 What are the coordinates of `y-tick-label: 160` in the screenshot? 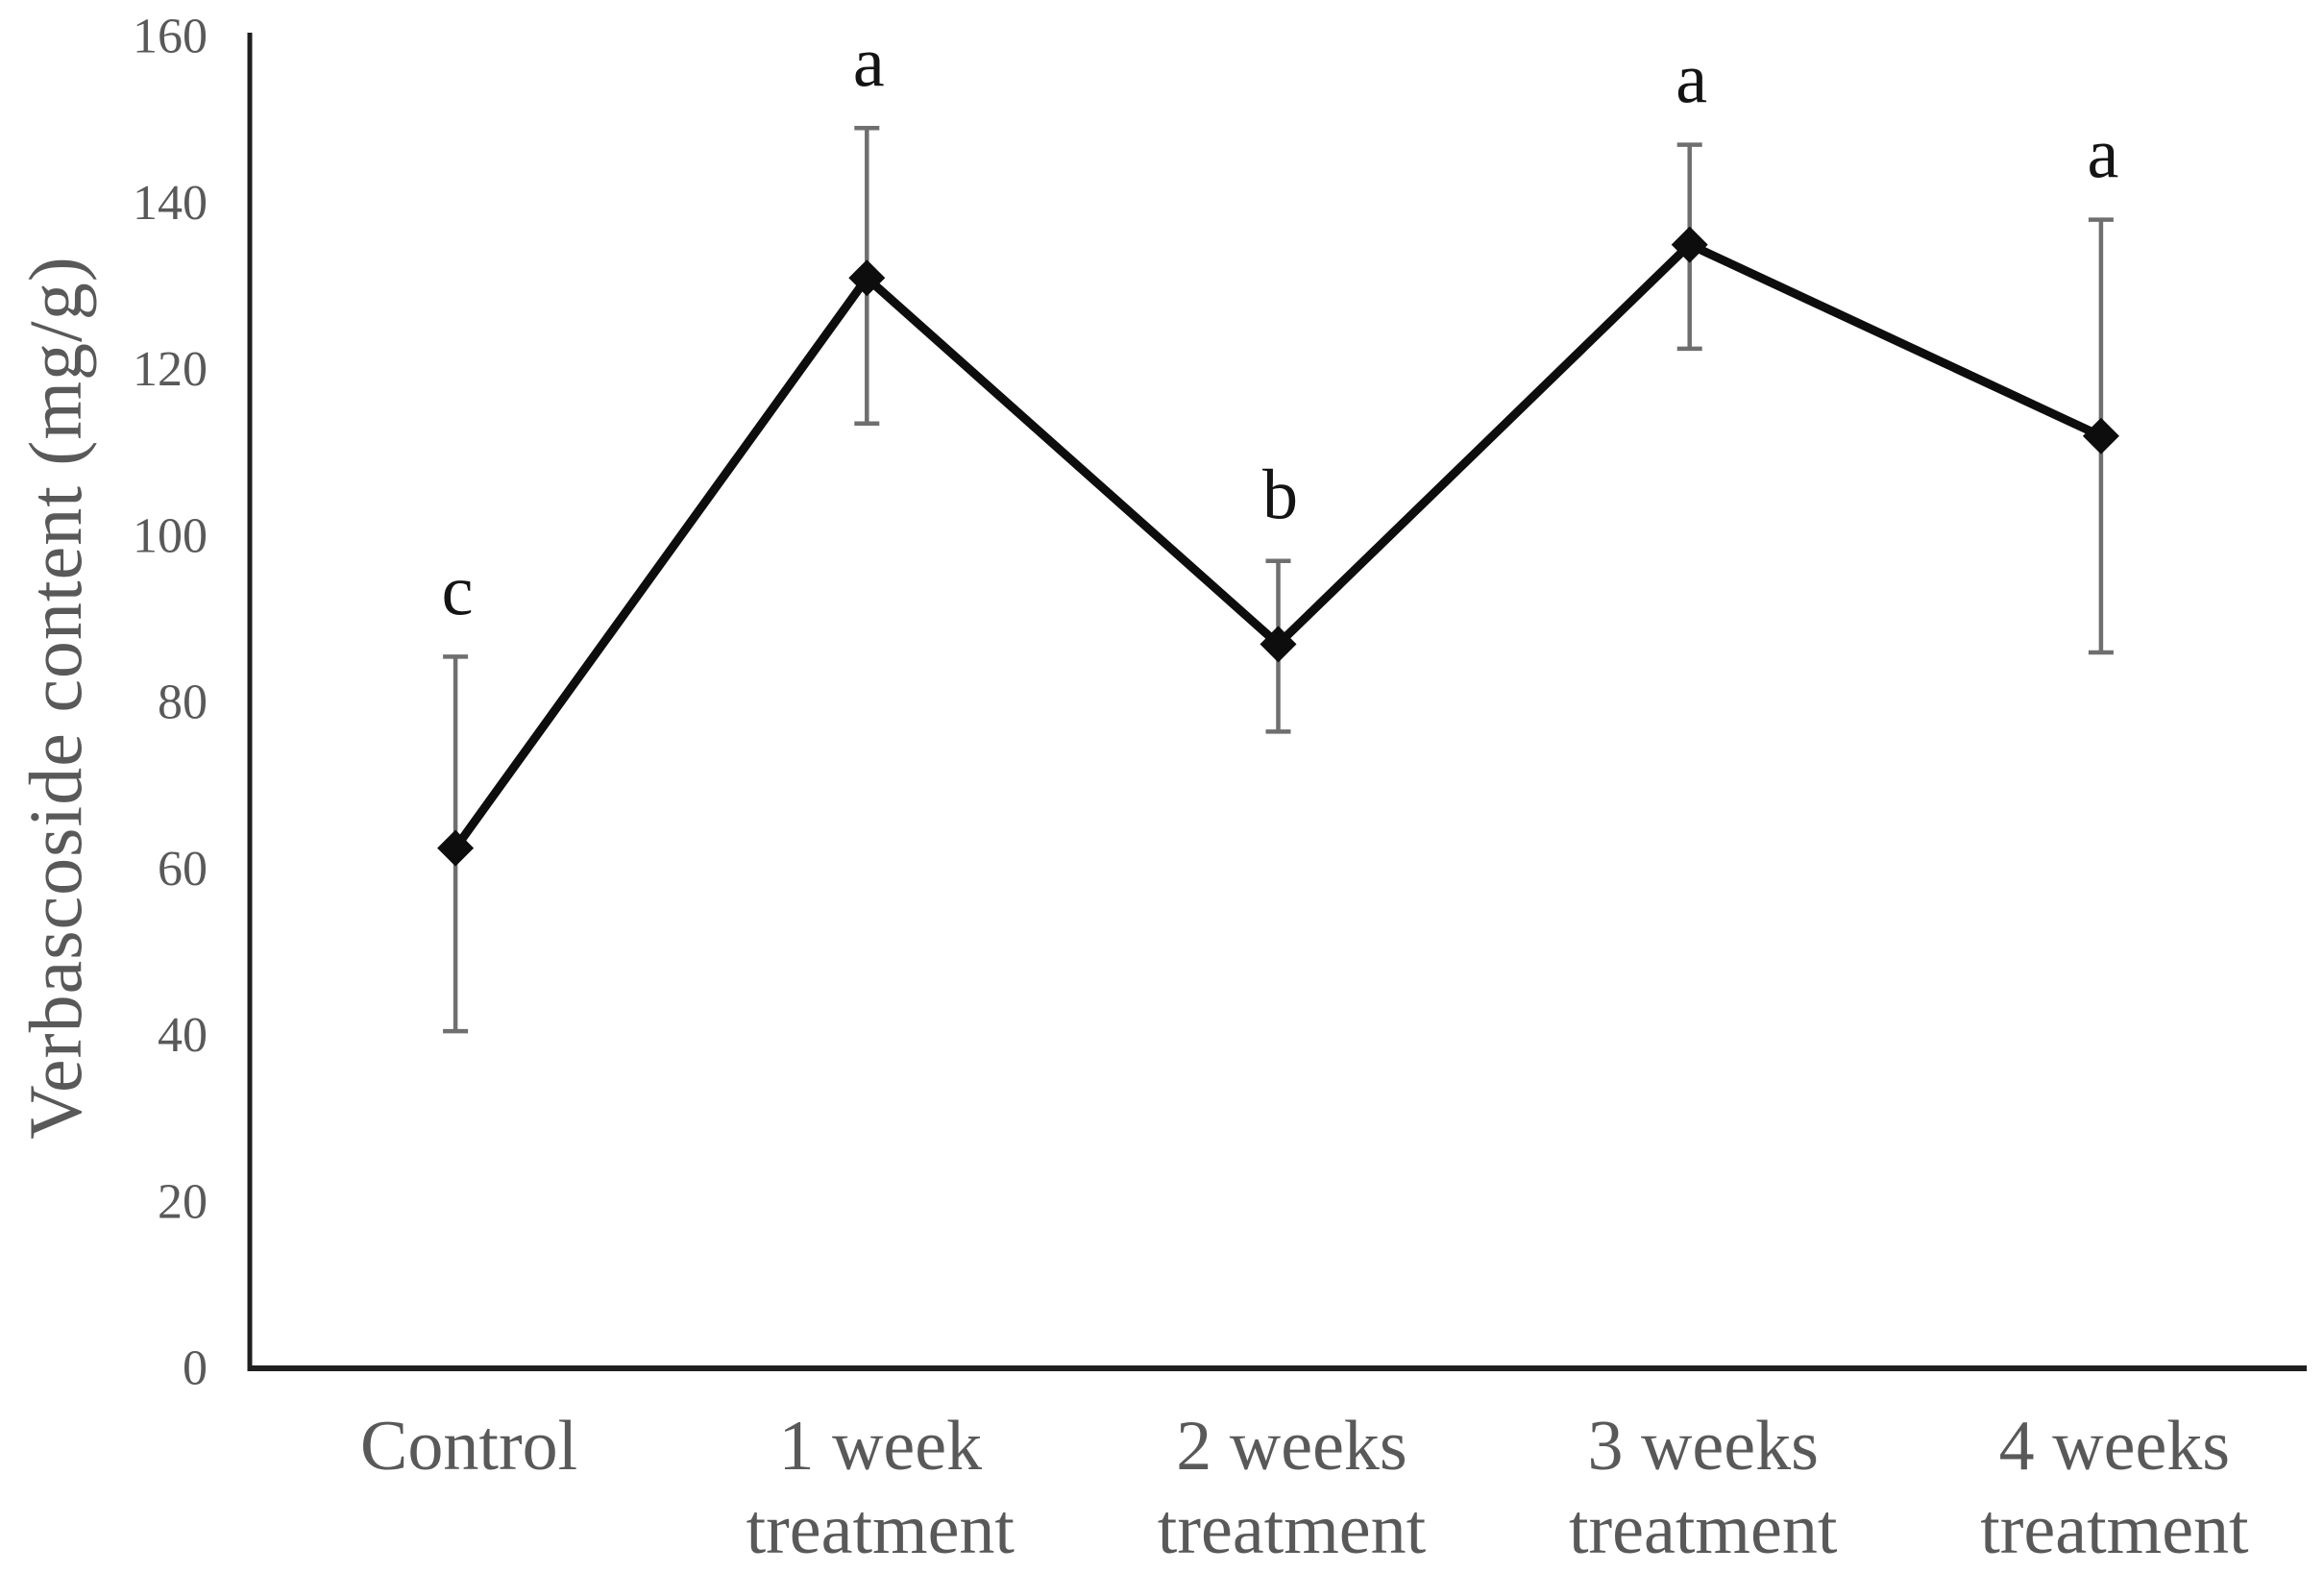 It's located at (170, 37).